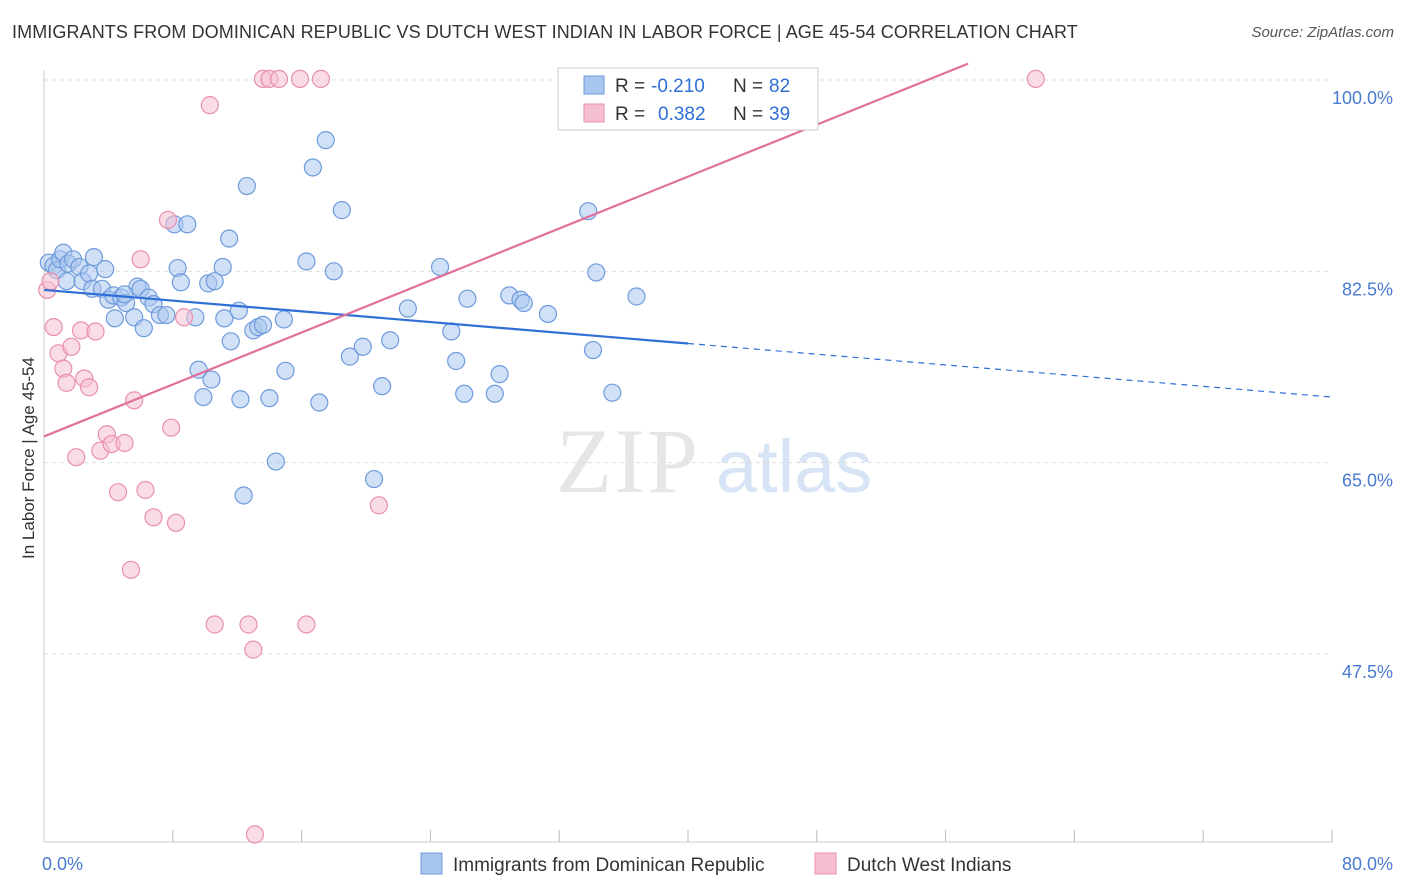 The width and height of the screenshot is (1406, 892). What do you see at coordinates (609, 865) in the screenshot?
I see `bottom-legend-label-blue: Immigrants from Dominican Republic` at bounding box center [609, 865].